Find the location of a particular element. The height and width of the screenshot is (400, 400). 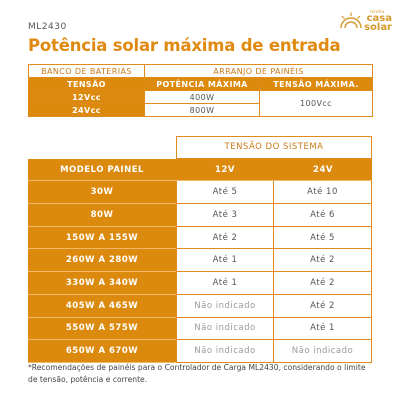

model-cell: 550W A 575W is located at coordinates (102, 329).